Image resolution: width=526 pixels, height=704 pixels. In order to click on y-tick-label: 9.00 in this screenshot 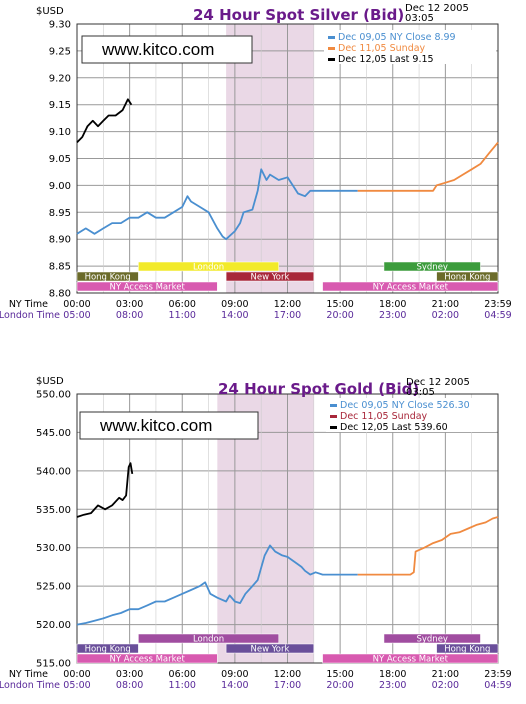, I will do `click(60, 186)`.